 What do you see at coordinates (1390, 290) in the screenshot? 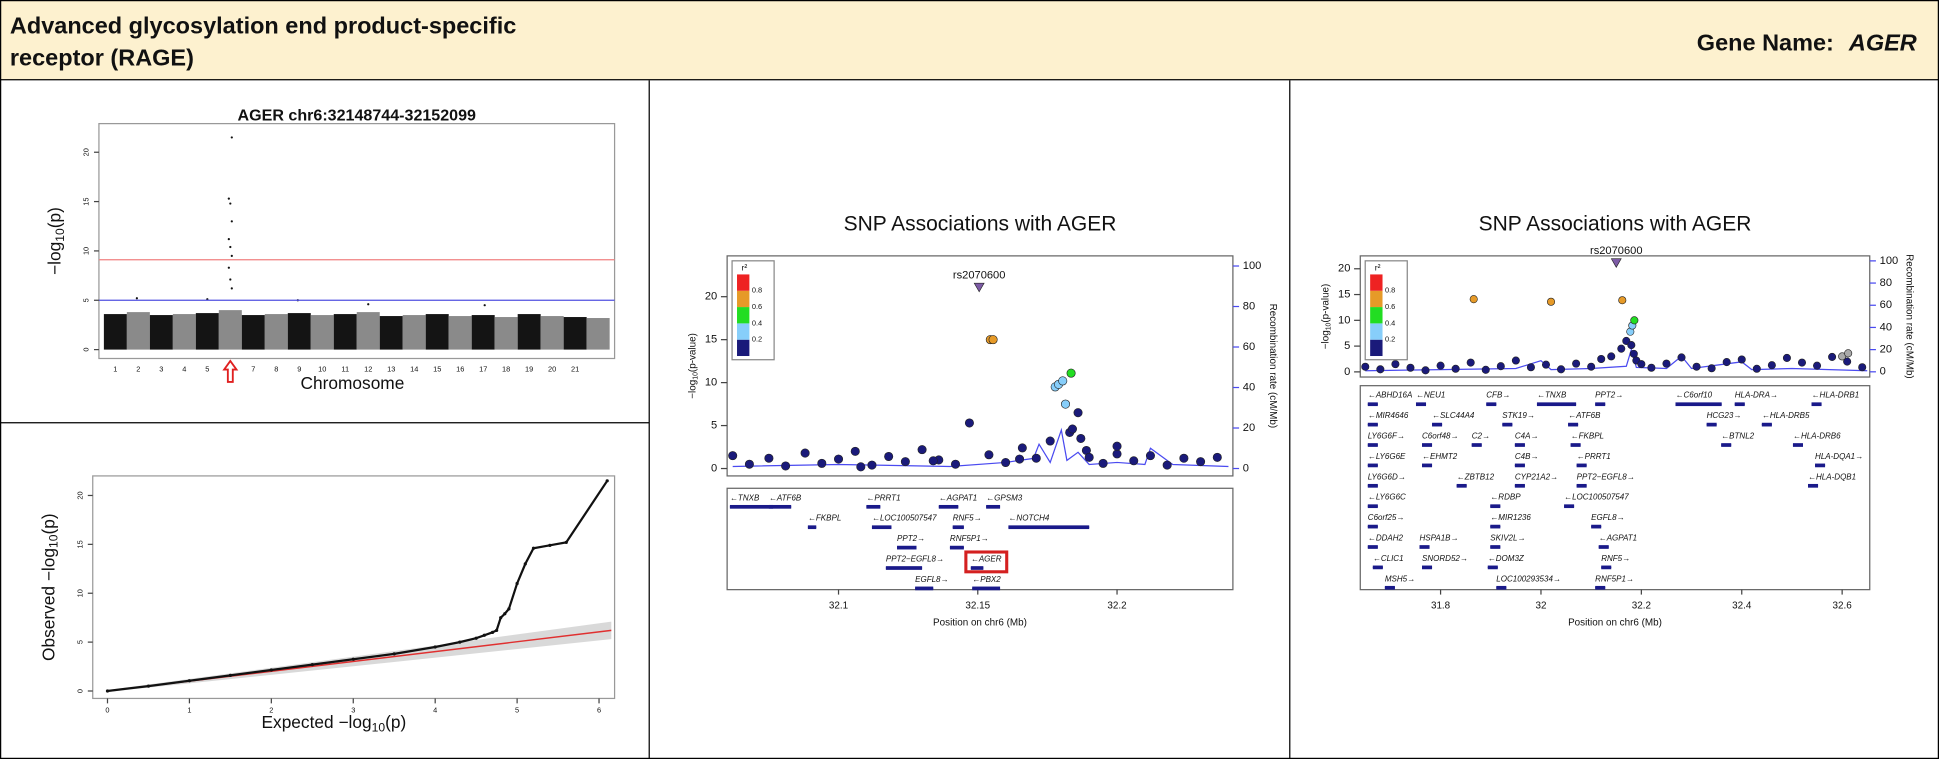
I see `legend-tick-label: 0.8` at bounding box center [1390, 290].